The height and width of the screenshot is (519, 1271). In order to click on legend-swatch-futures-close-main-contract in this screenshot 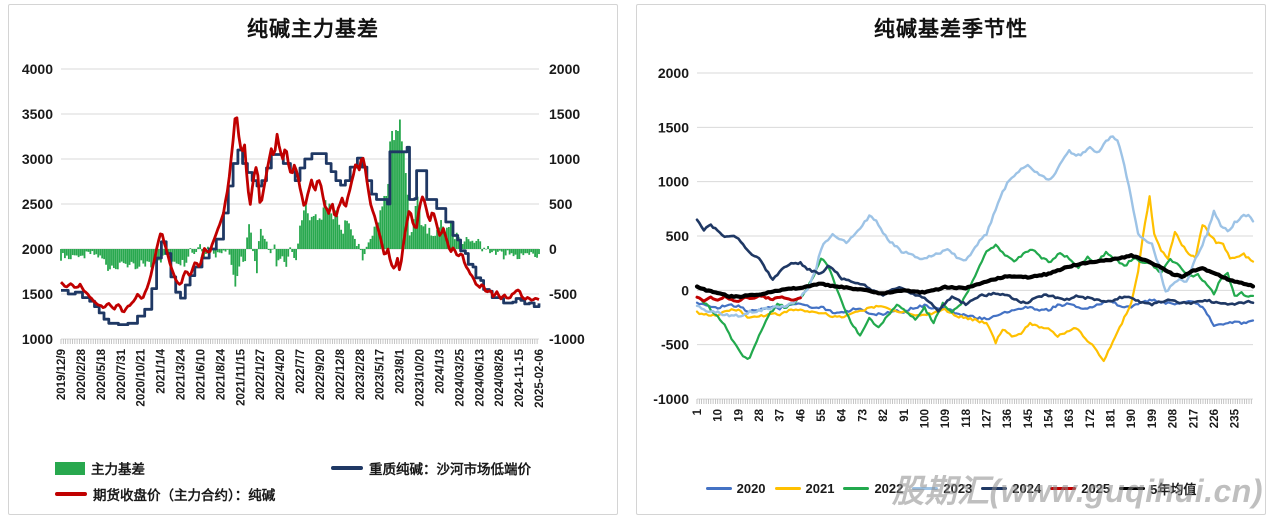, I will do `click(71, 494)`.